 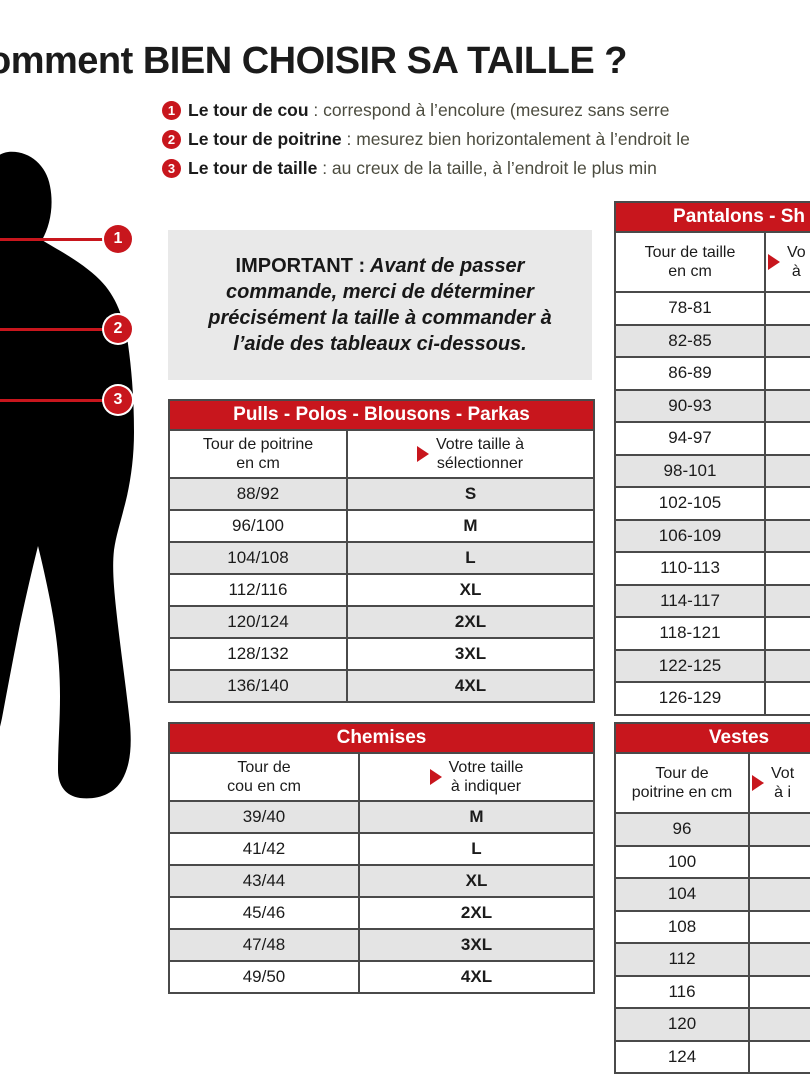 I want to click on table-row: 112/116 XL, so click(x=381, y=589).